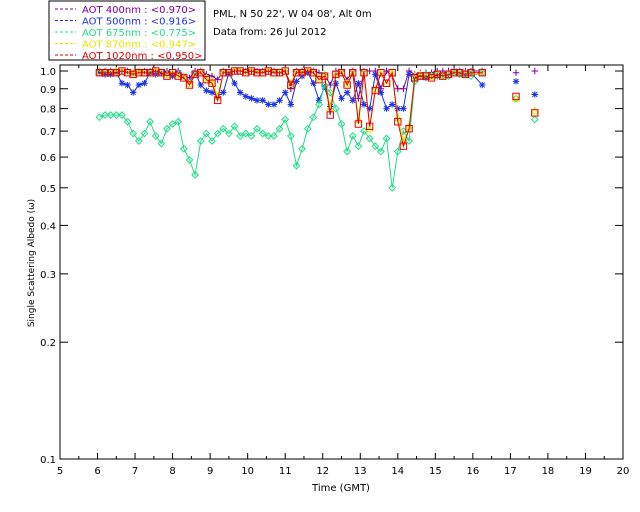  Describe the element at coordinates (48, 132) in the screenshot. I see `y-tick-label: 0.7` at that location.